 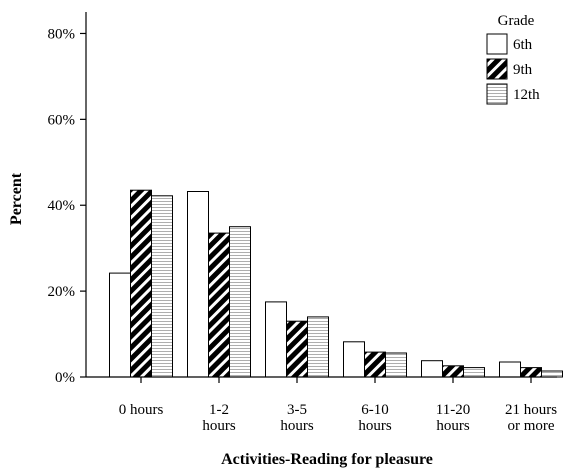 I want to click on legend-label-6th: 6th, so click(x=523, y=45).